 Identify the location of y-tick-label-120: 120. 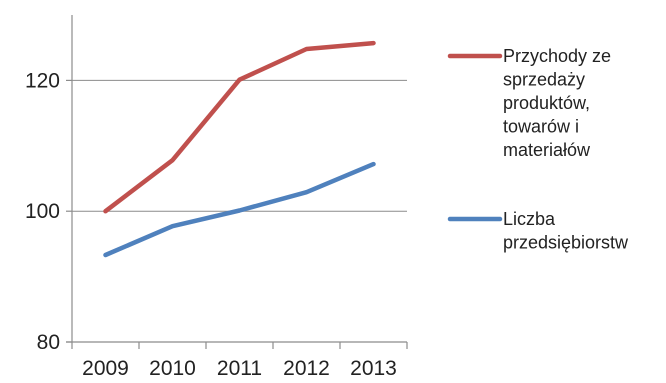
(42, 80).